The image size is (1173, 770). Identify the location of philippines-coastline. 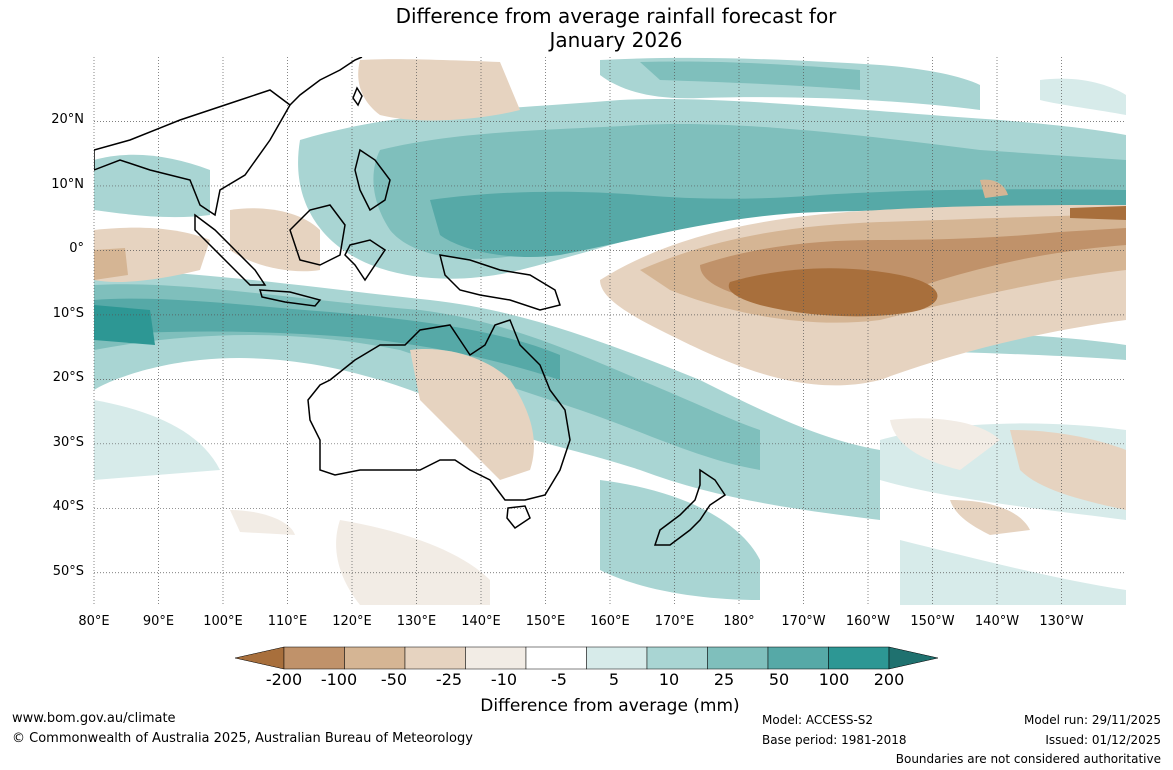
(372, 180).